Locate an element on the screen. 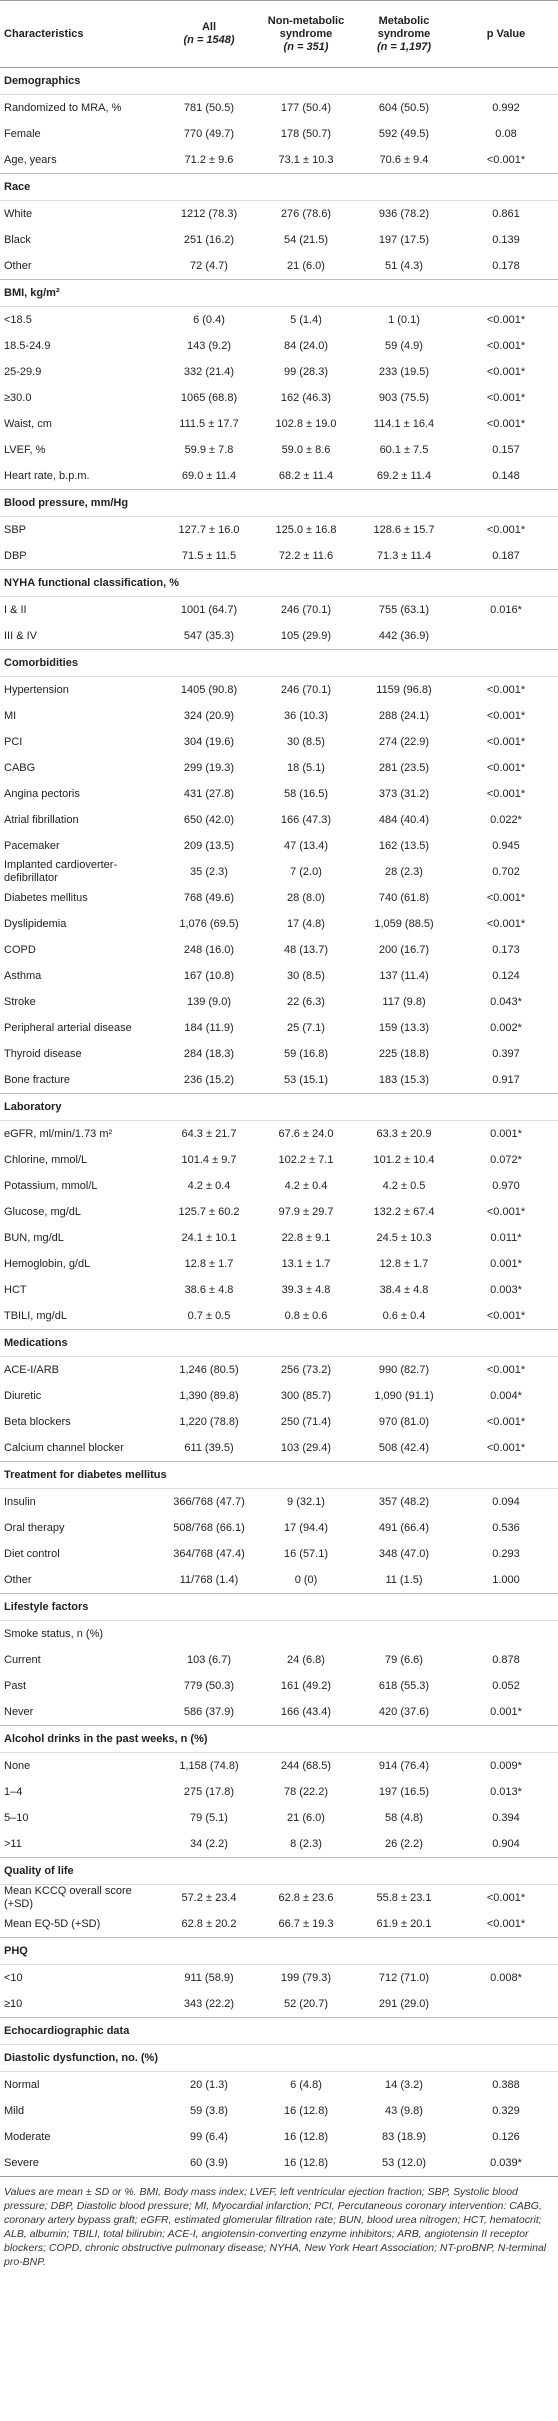 The height and width of the screenshot is (2421, 558). value-cell: 143 (9.2) is located at coordinates (209, 345).